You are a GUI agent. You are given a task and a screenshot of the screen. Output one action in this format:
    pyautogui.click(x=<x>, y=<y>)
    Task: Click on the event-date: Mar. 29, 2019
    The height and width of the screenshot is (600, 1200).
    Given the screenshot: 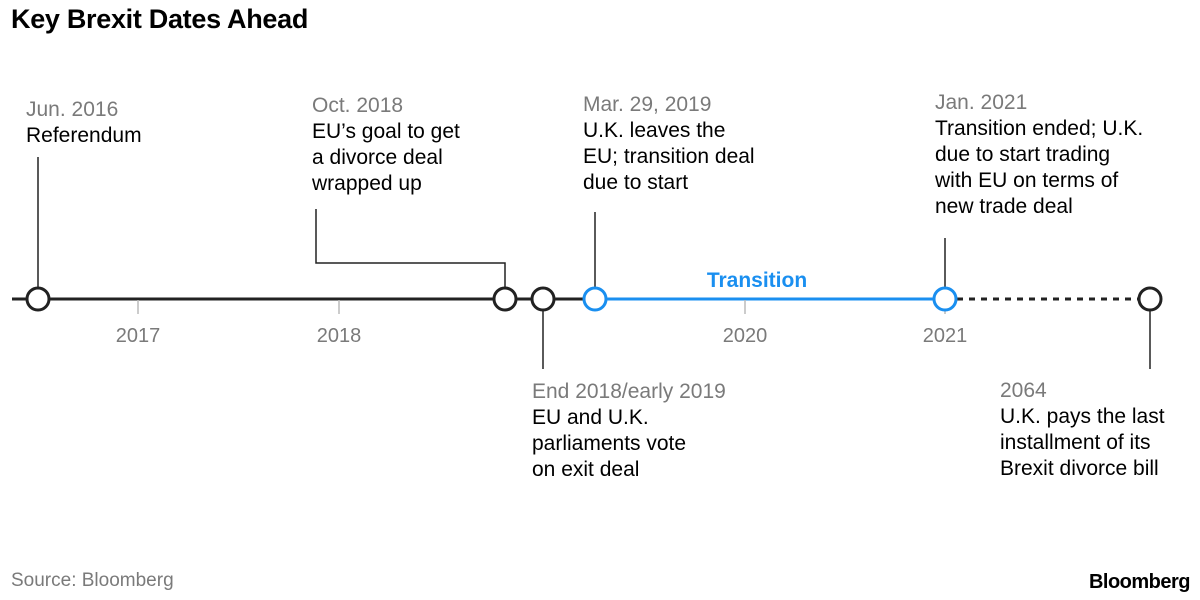 What is the action you would take?
    pyautogui.click(x=647, y=104)
    